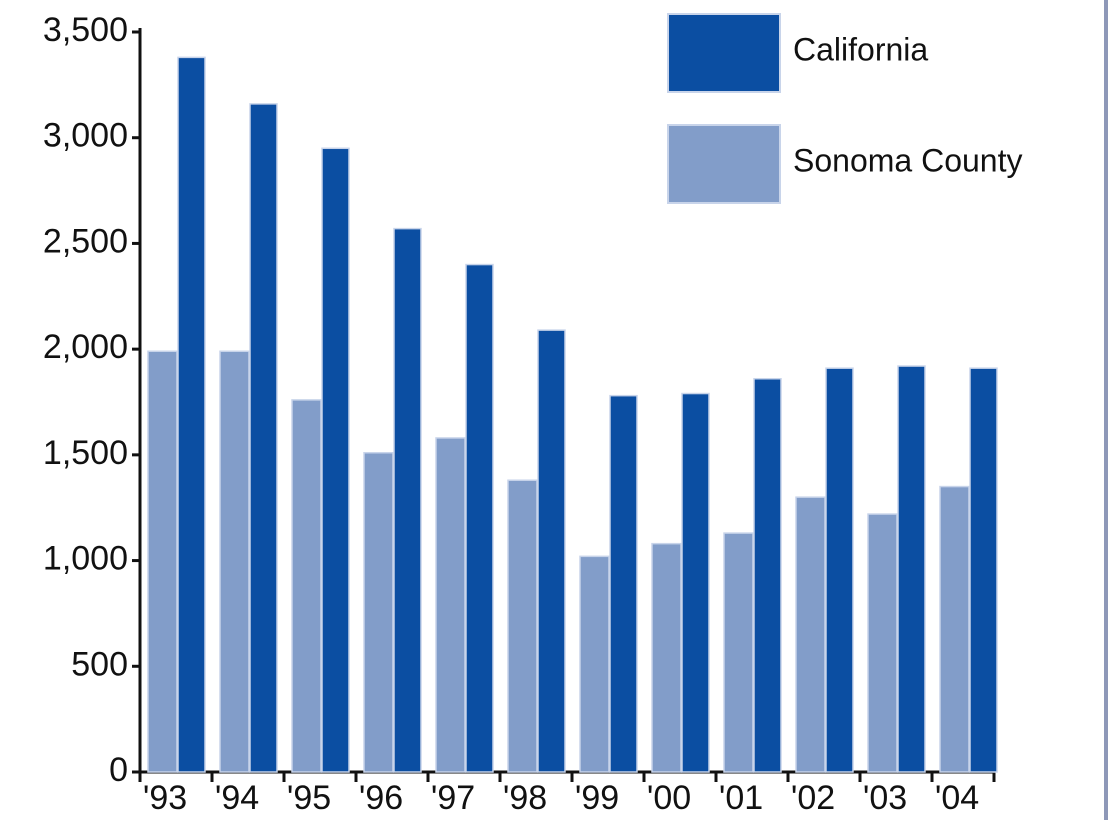 This screenshot has width=1112, height=820. I want to click on y-tick-label: 3,500, so click(85, 30).